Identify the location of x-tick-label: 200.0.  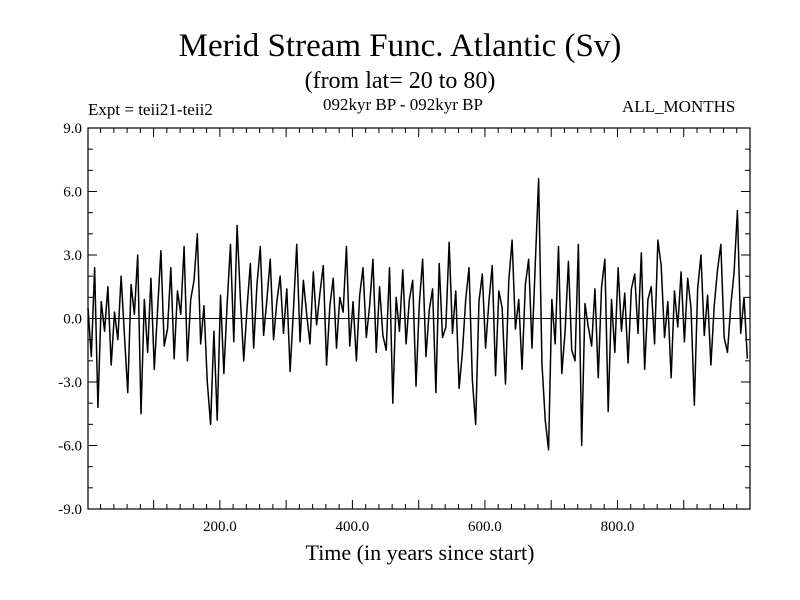
(220, 527).